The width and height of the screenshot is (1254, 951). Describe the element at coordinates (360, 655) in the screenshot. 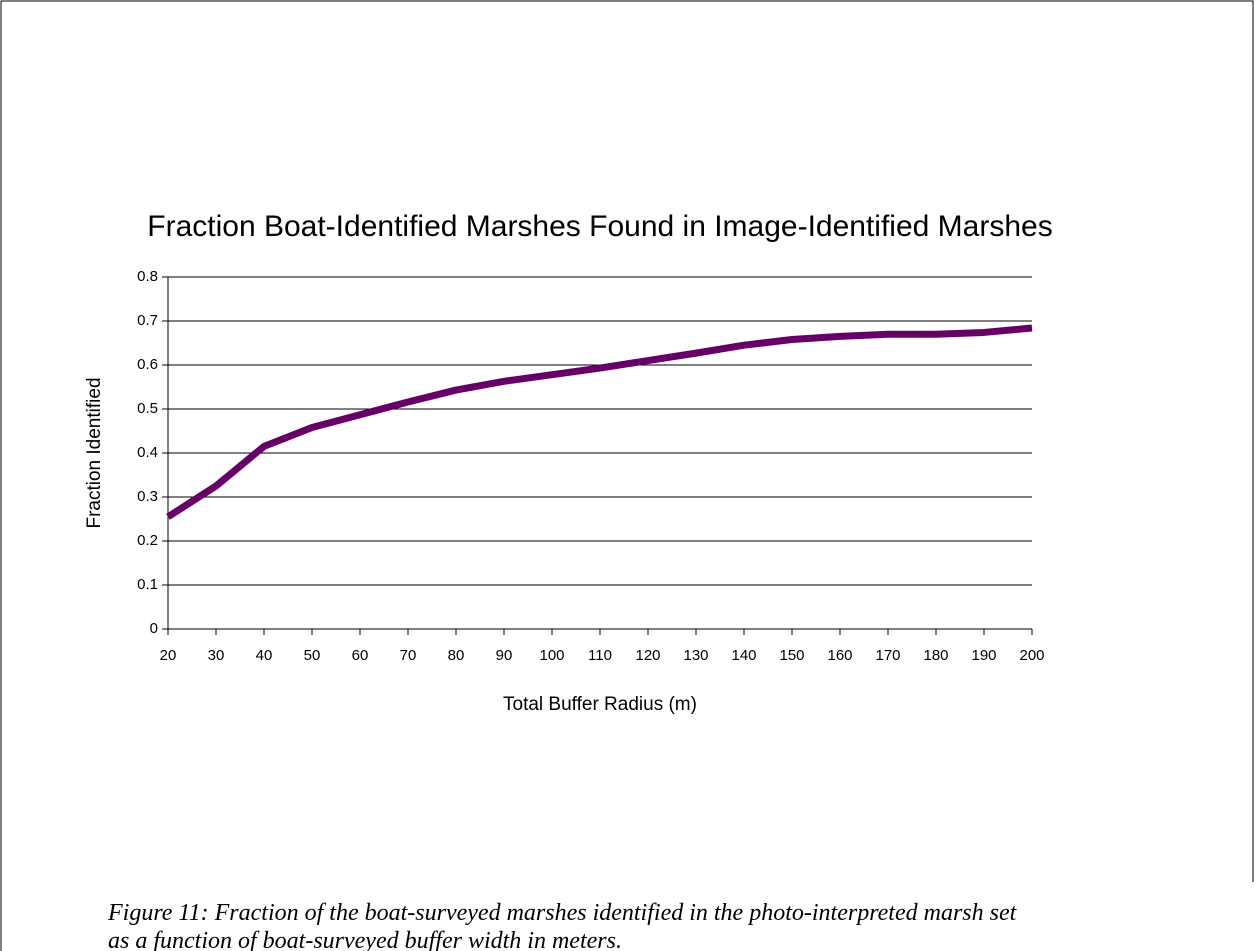

I see `x-tick-label: 60` at that location.